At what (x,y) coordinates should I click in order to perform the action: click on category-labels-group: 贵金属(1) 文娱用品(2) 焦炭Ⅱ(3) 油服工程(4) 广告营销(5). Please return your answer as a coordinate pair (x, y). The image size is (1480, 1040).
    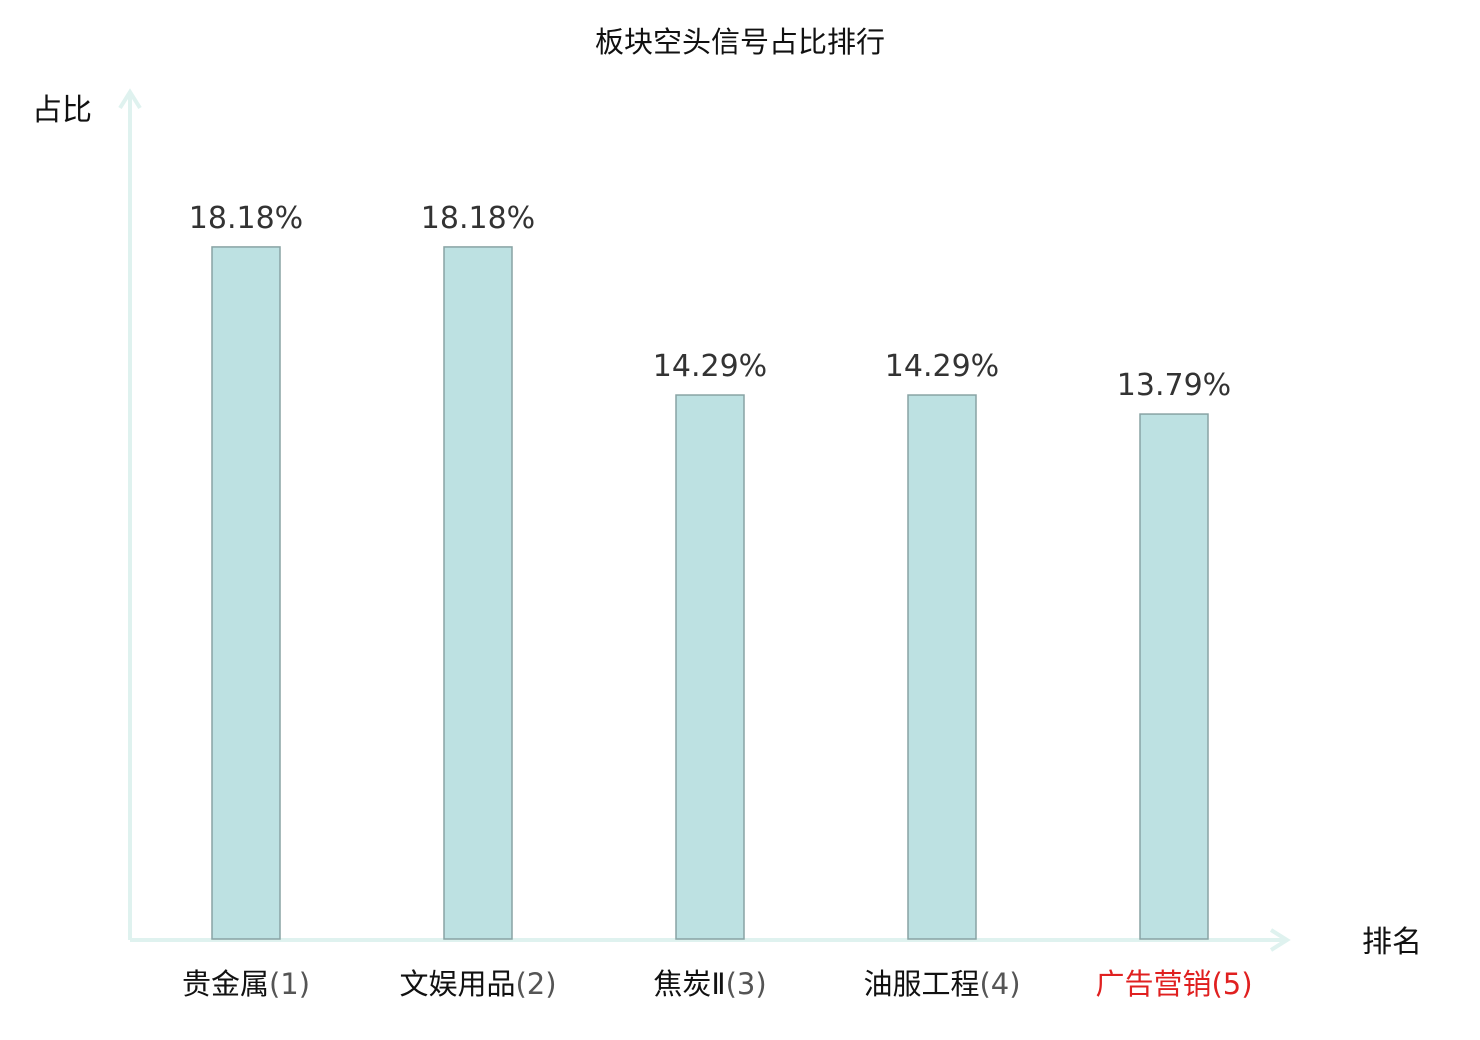
    Looking at the image, I should click on (717, 984).